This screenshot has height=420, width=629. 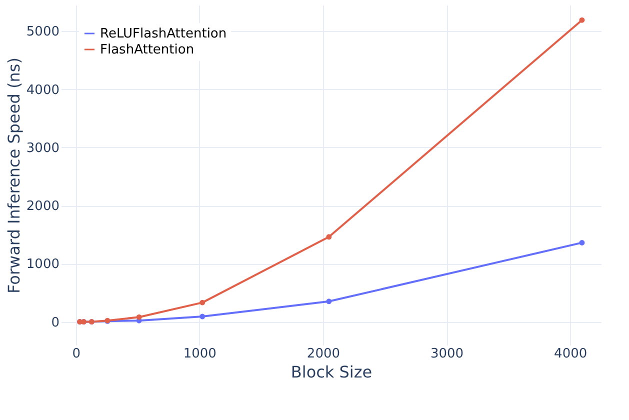 What do you see at coordinates (14, 176) in the screenshot?
I see `y-axis-title: Forward Inference Speed (ns)` at bounding box center [14, 176].